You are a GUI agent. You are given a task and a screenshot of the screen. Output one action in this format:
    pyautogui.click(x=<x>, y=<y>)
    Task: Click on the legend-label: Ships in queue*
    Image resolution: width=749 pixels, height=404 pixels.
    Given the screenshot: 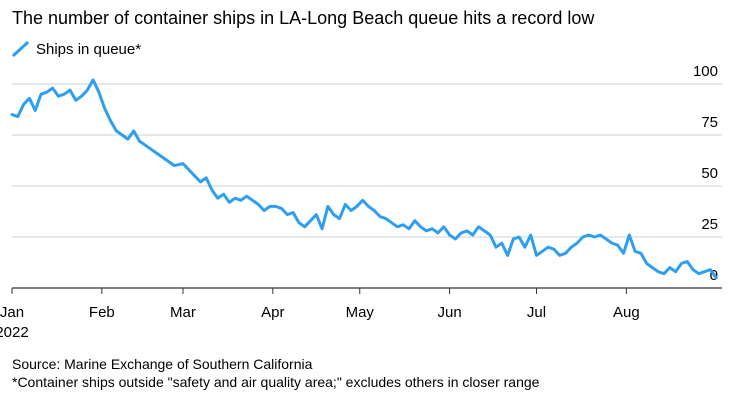 What is the action you would take?
    pyautogui.click(x=89, y=49)
    